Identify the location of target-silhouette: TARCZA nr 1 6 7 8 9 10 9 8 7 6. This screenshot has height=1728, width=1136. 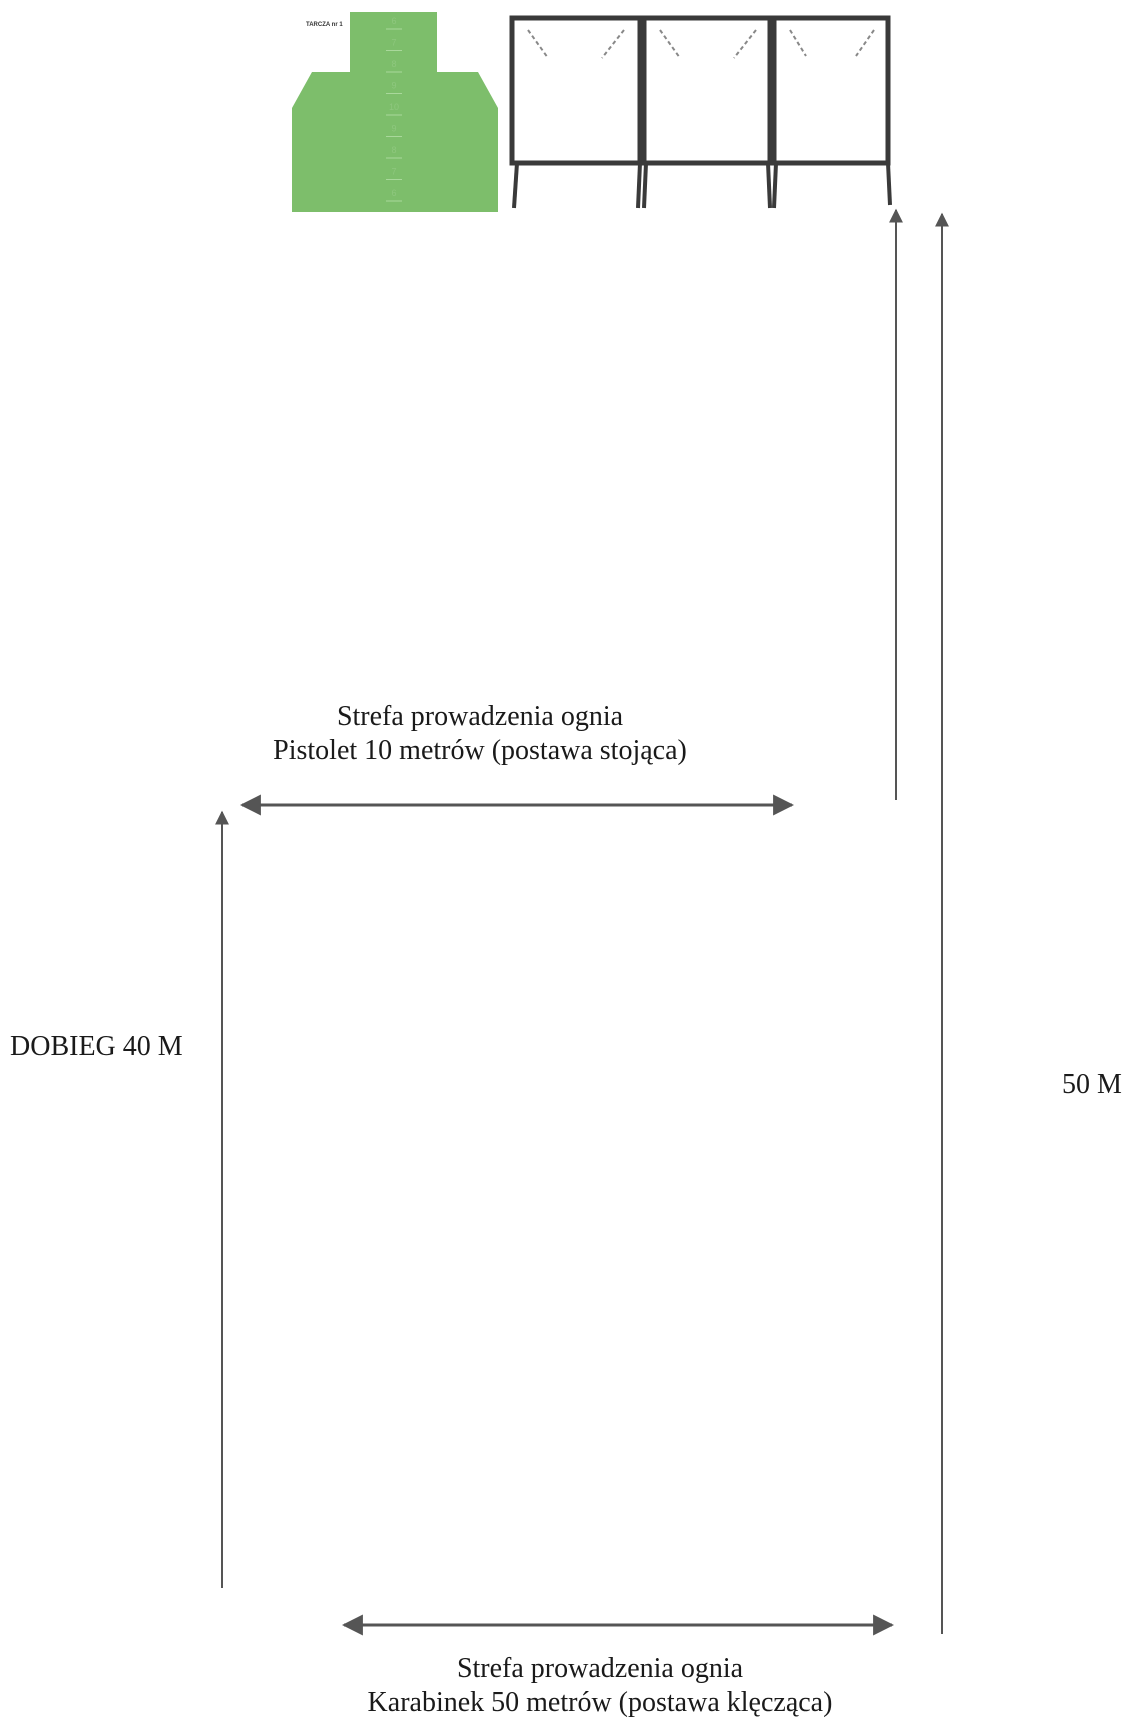
(395, 112).